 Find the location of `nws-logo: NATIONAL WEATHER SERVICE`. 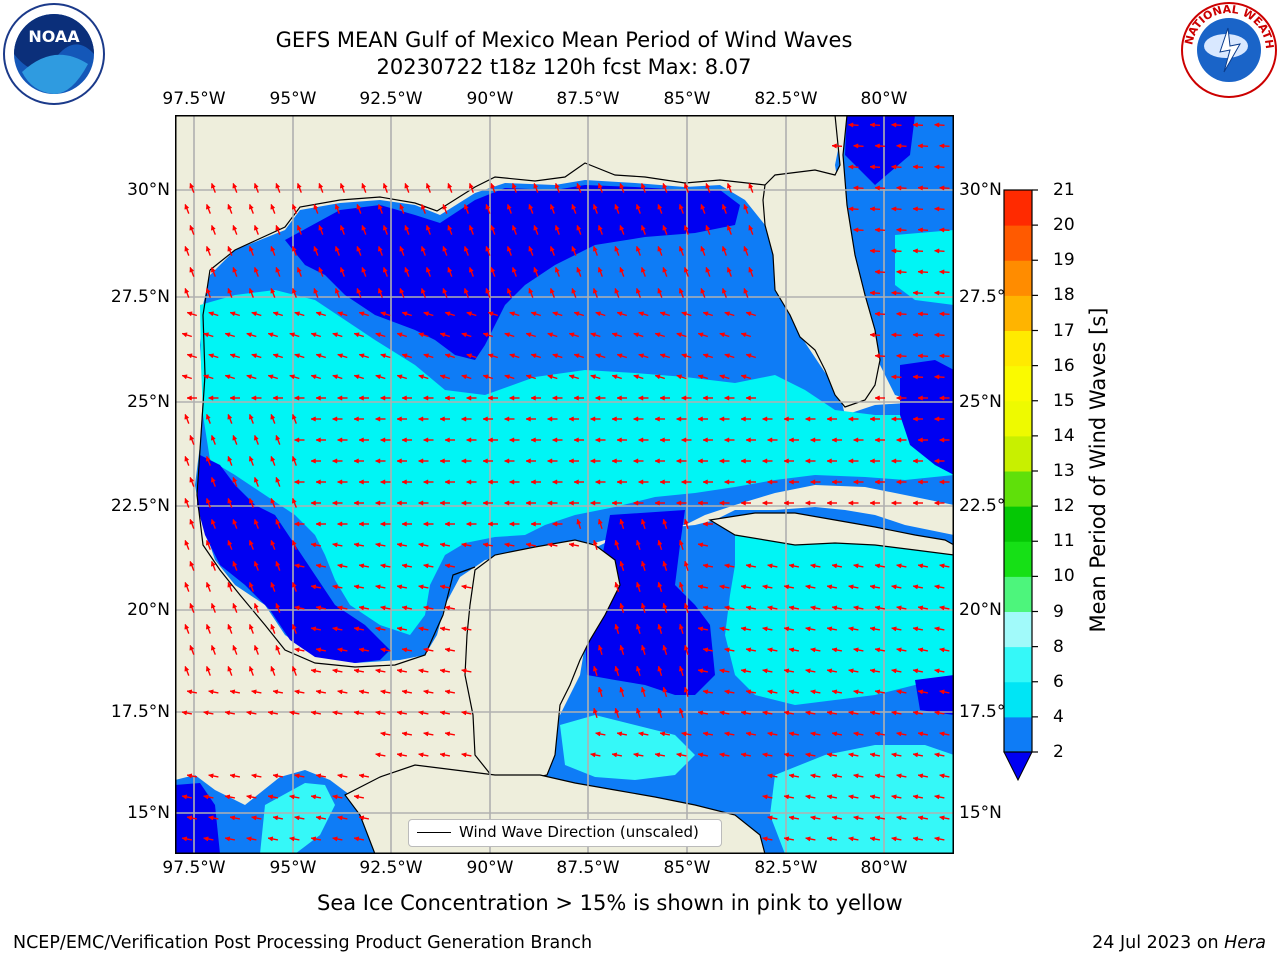

nws-logo: NATIONAL WEATHER SERVICE is located at coordinates (1227, 49).